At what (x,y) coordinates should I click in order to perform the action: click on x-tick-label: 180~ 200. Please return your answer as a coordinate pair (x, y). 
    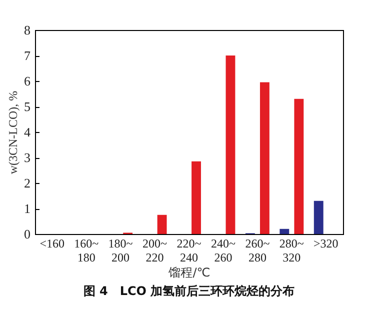
    Looking at the image, I should click on (121, 250).